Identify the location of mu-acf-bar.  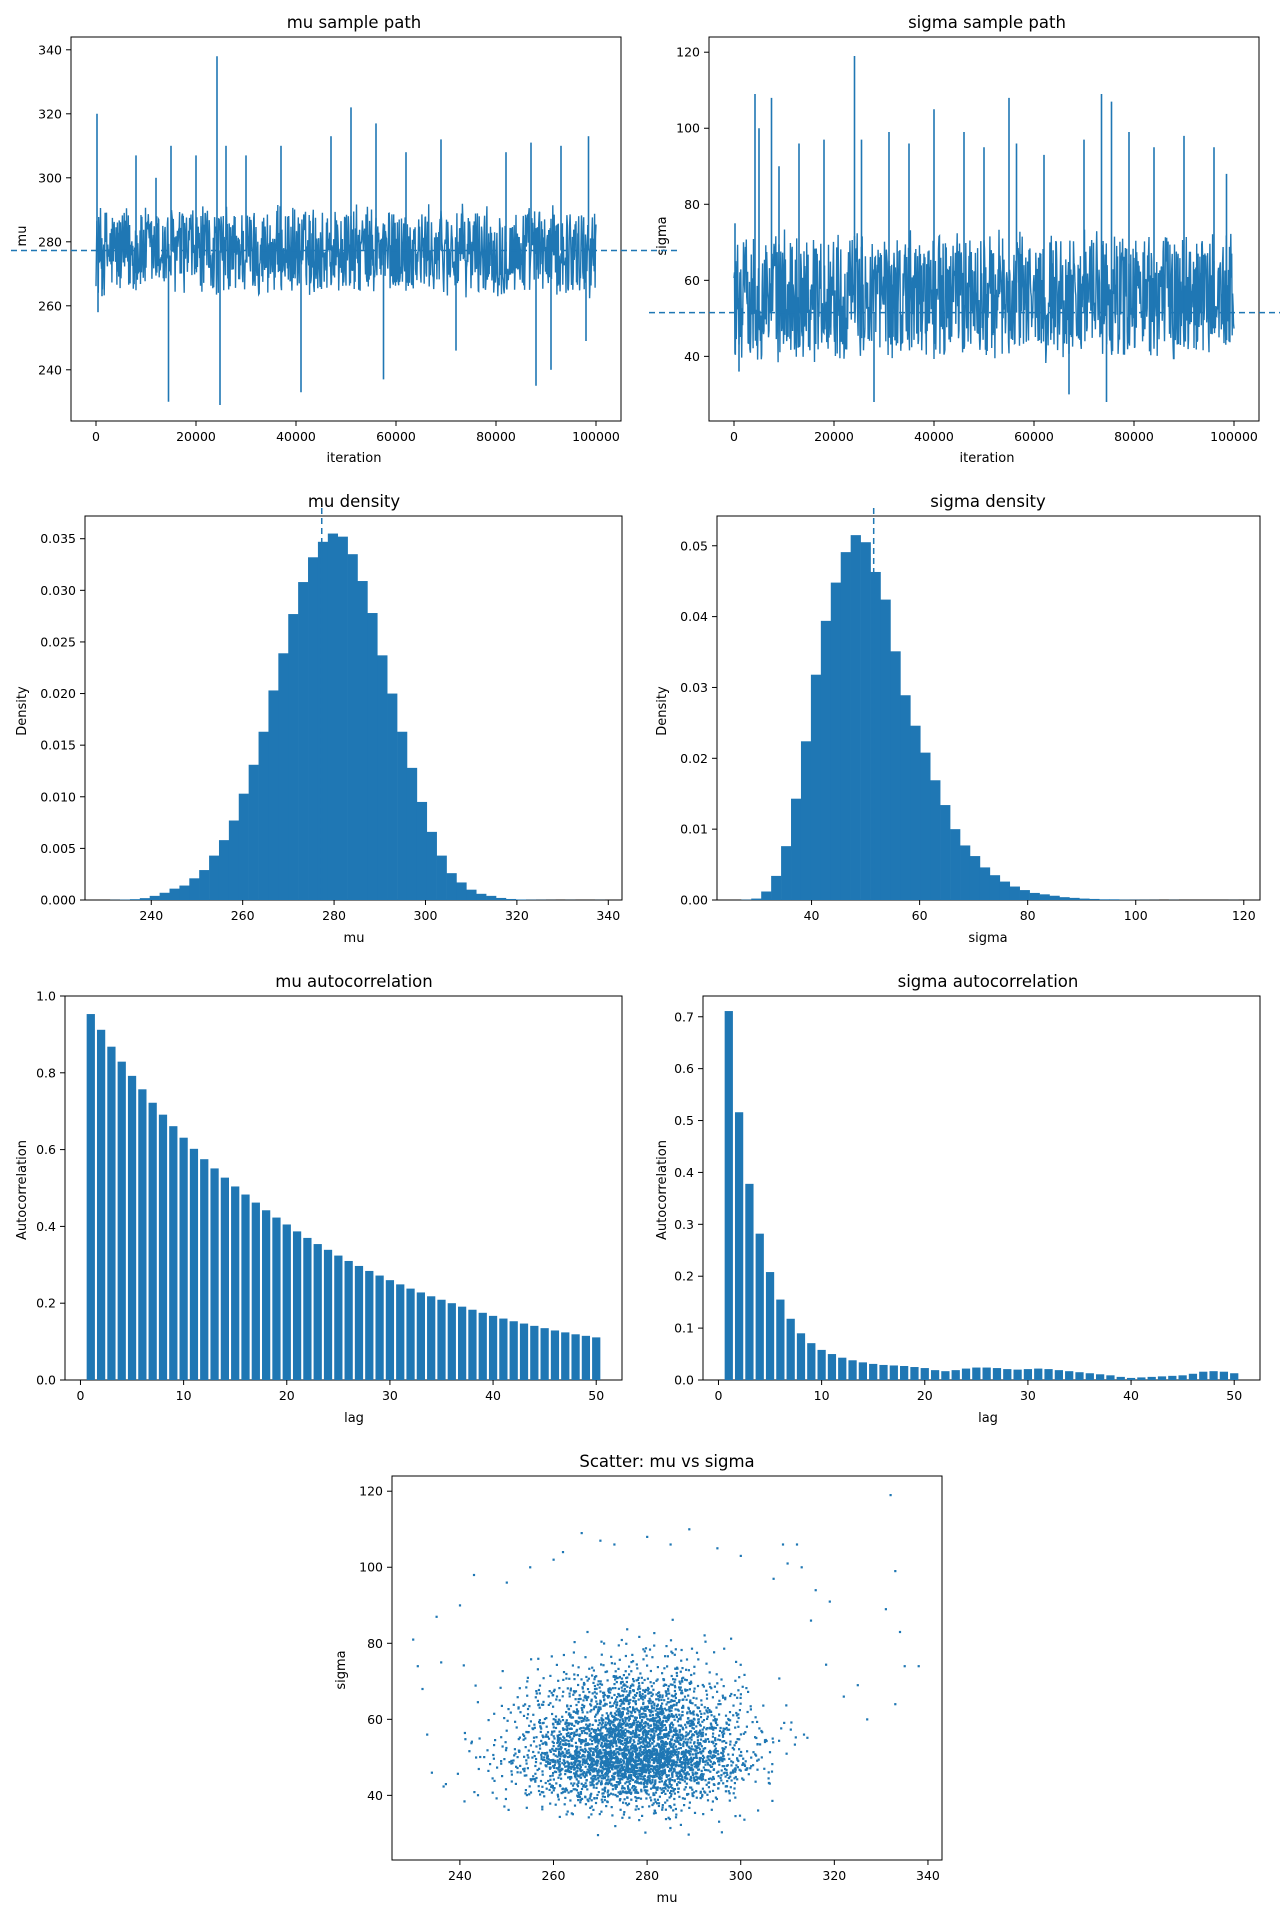
(142, 1234).